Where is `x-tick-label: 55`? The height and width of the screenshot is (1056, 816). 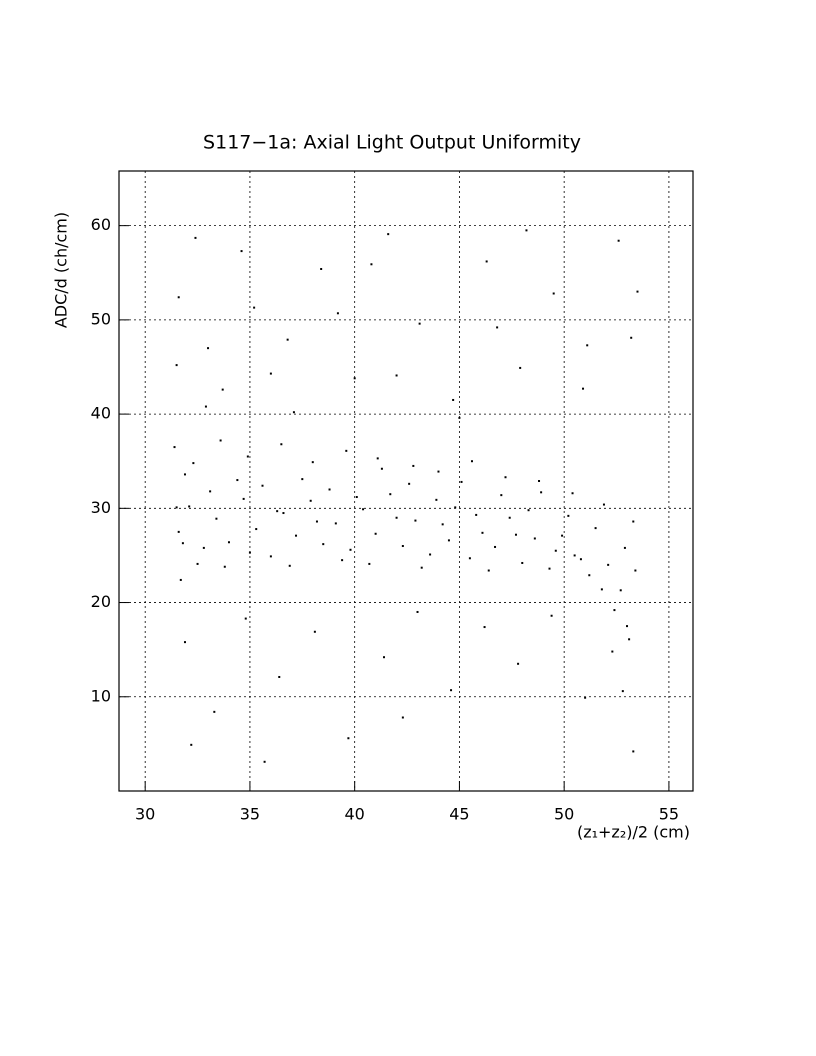 x-tick-label: 55 is located at coordinates (669, 814).